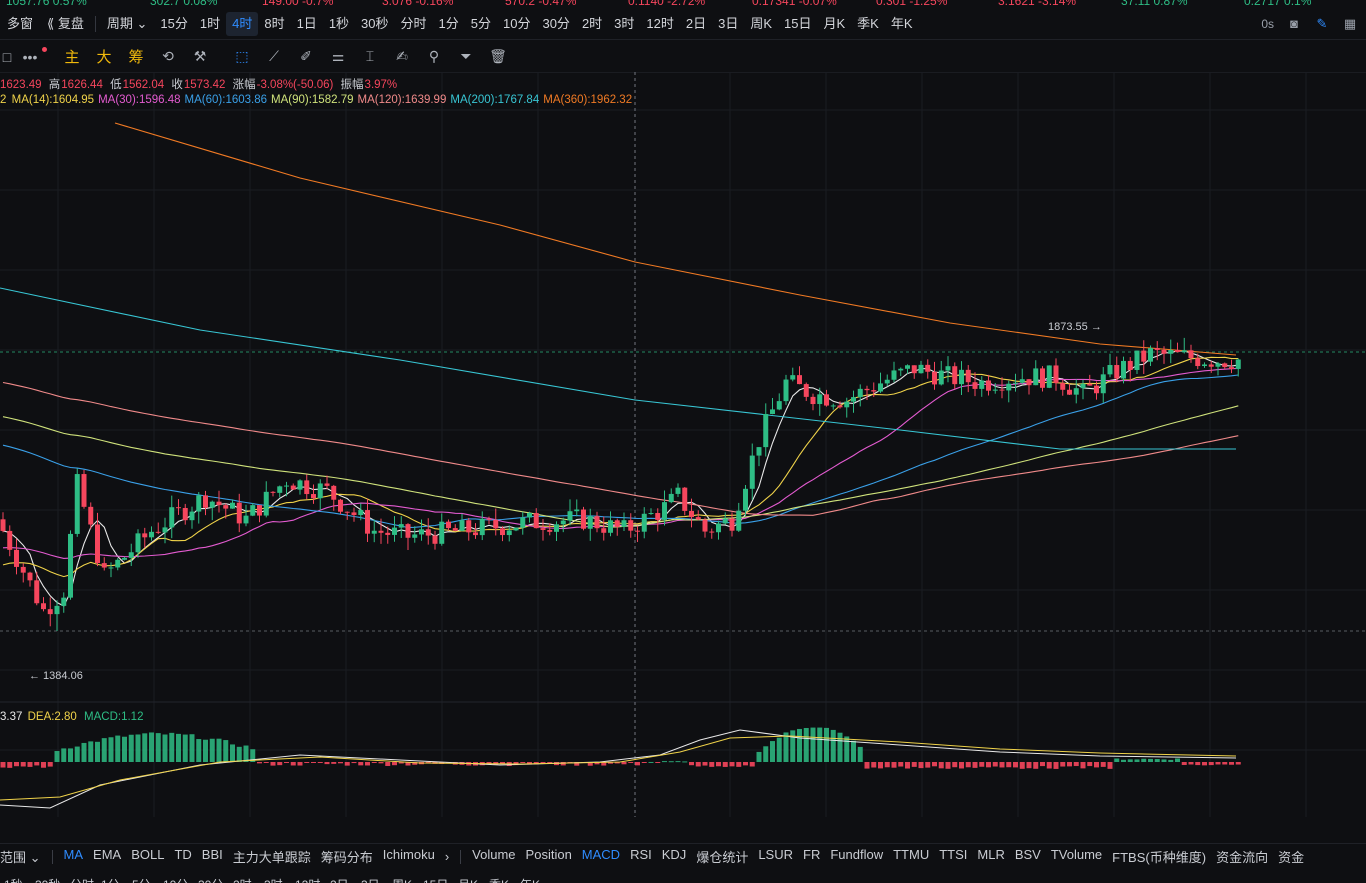  Describe the element at coordinates (20, 857) in the screenshot. I see `range-dropdown: 范围 ⌄` at that location.